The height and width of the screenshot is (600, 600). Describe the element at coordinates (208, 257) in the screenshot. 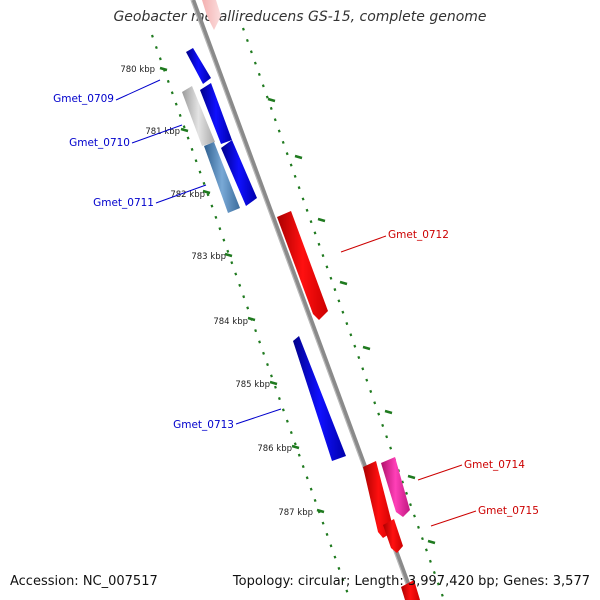

I see `scale-label-783: 783 kbp` at that location.